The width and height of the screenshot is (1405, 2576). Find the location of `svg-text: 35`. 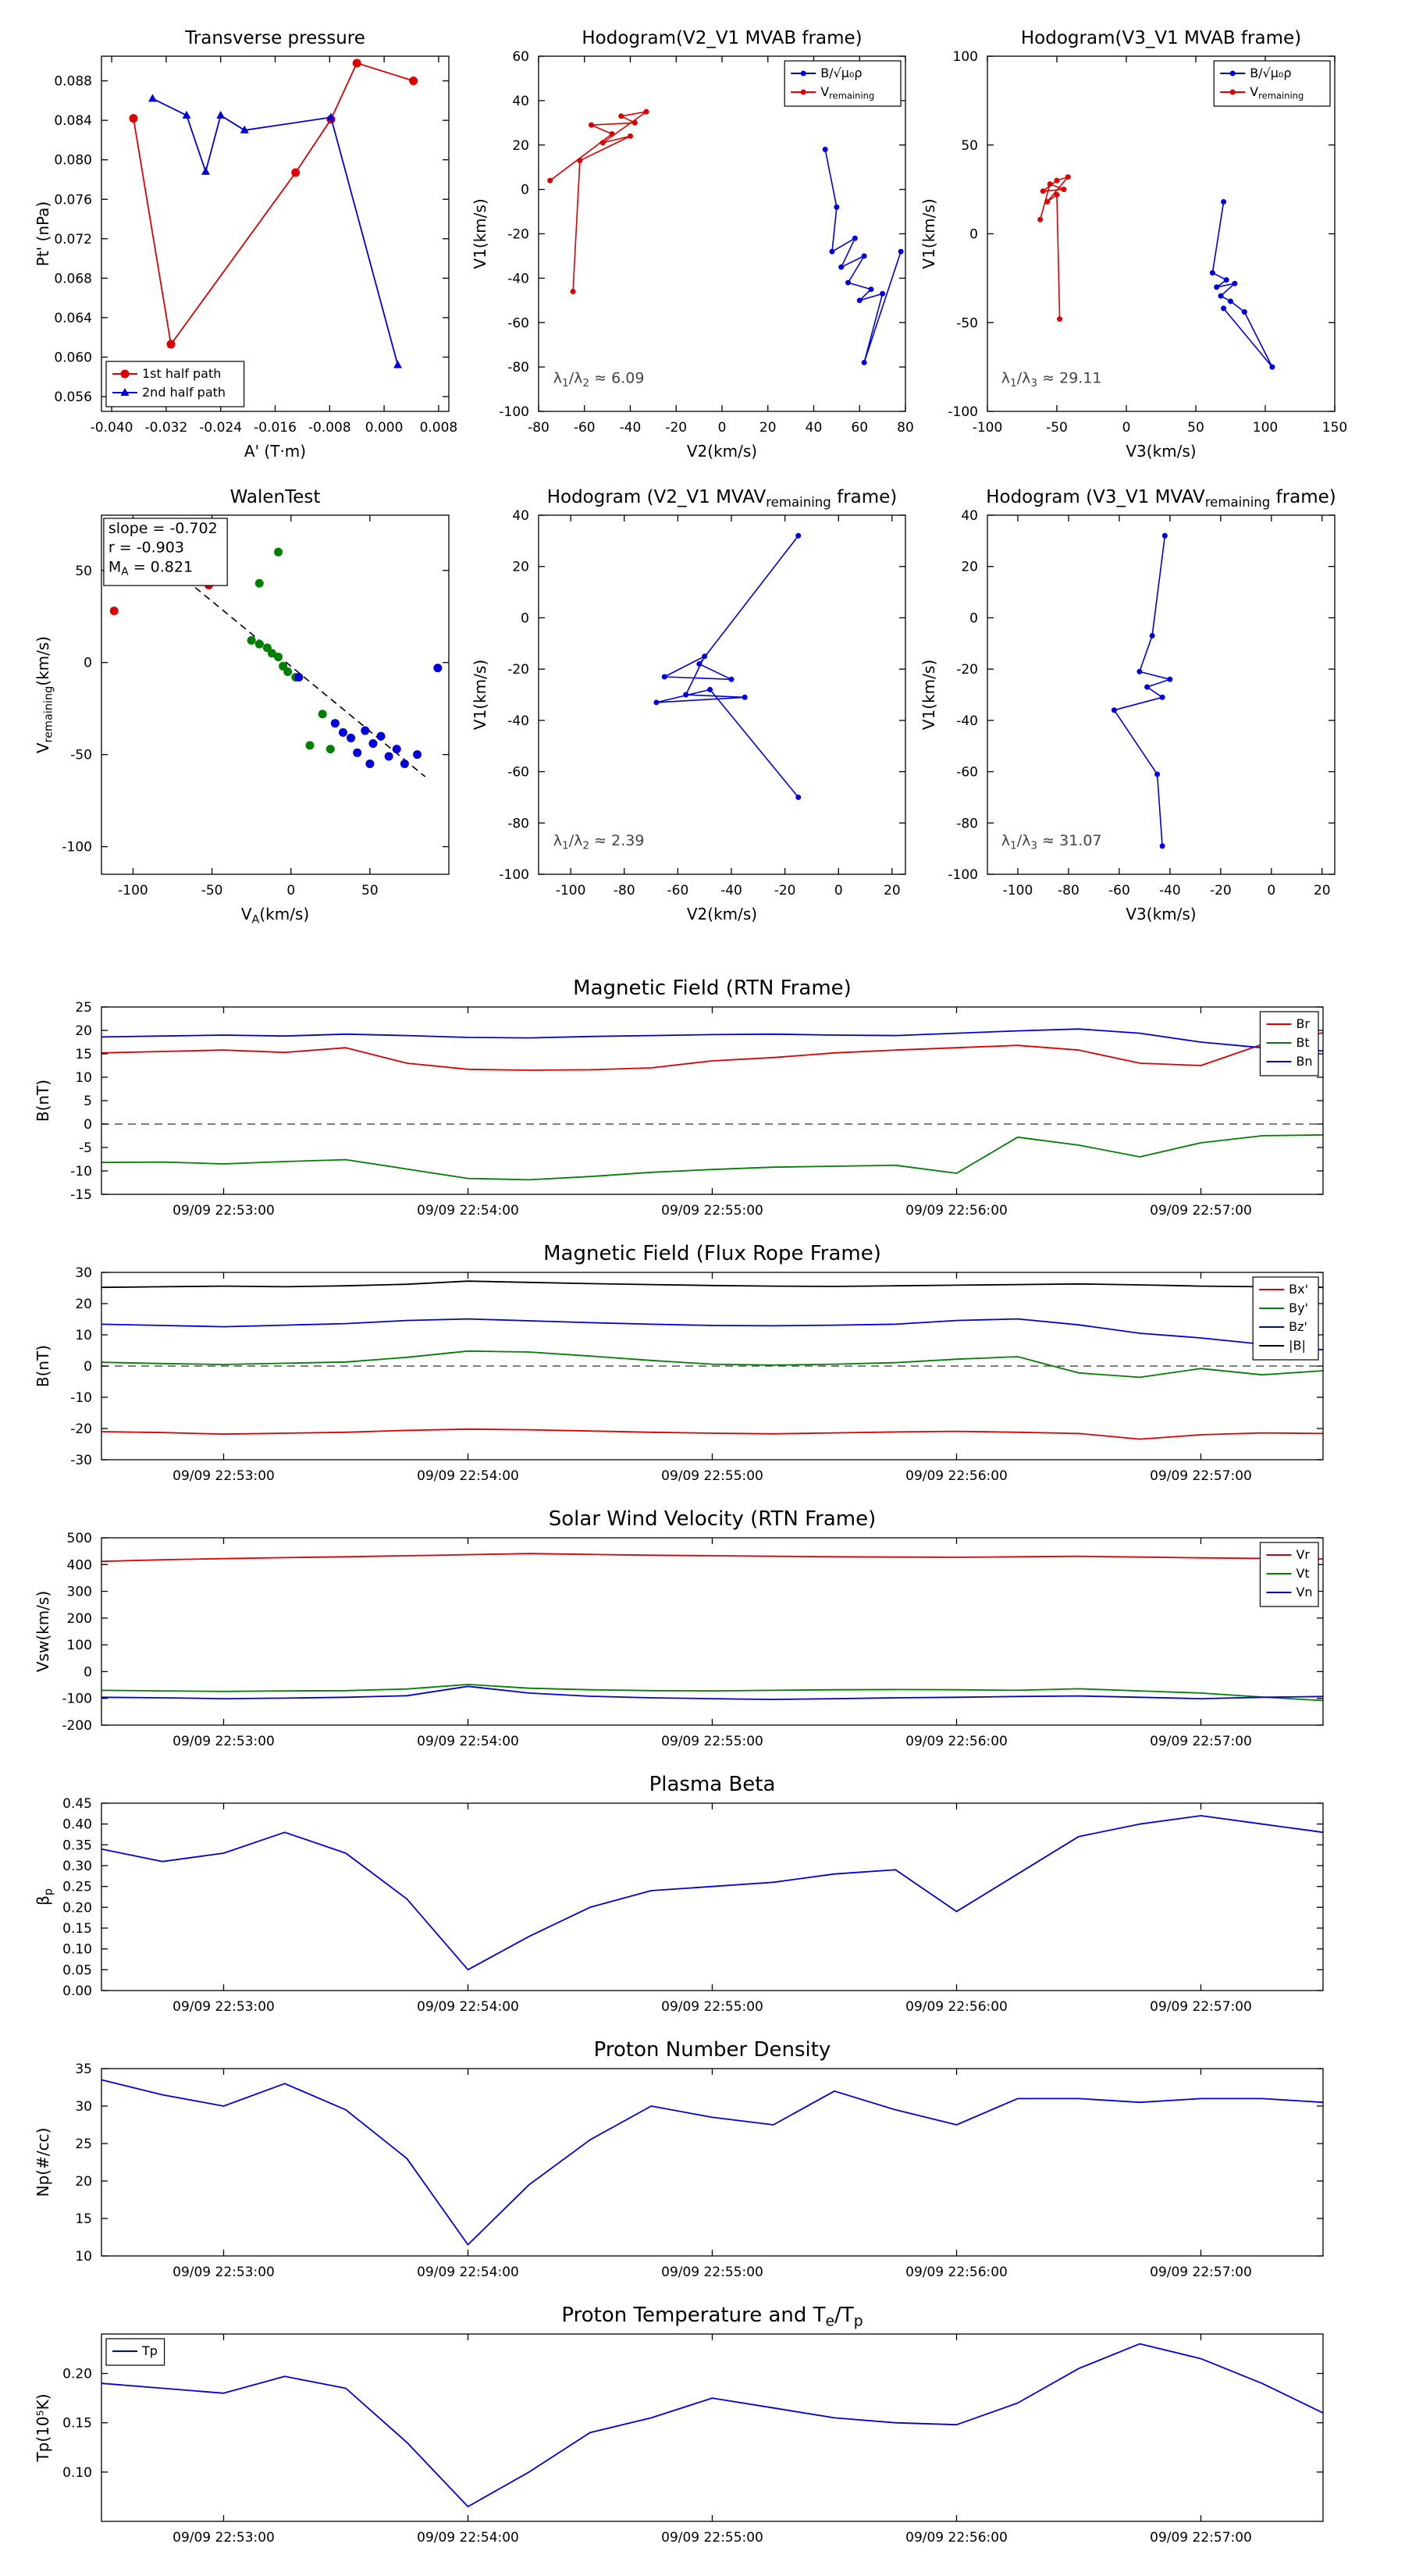

svg-text: 35 is located at coordinates (84, 2069).